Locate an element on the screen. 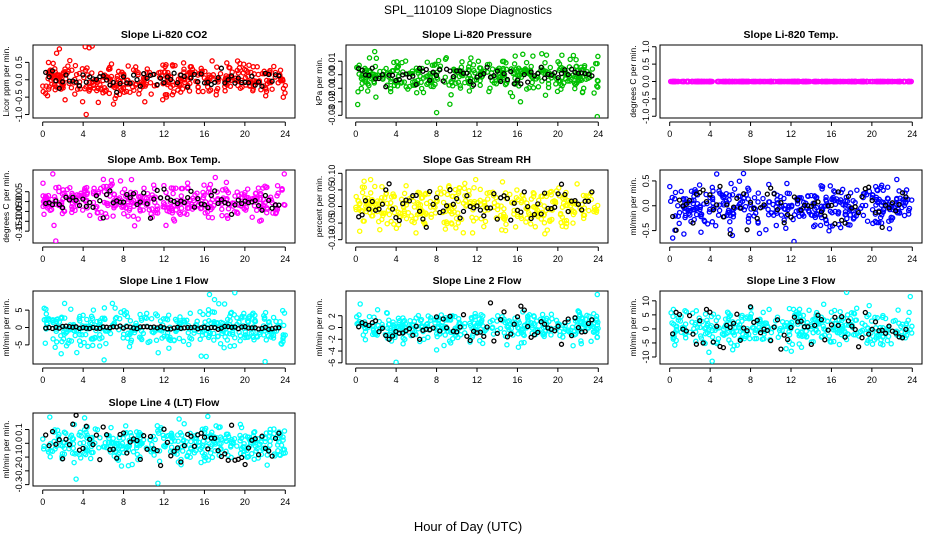 This screenshot has width=936, height=540. points-group is located at coordinates (477, 203).